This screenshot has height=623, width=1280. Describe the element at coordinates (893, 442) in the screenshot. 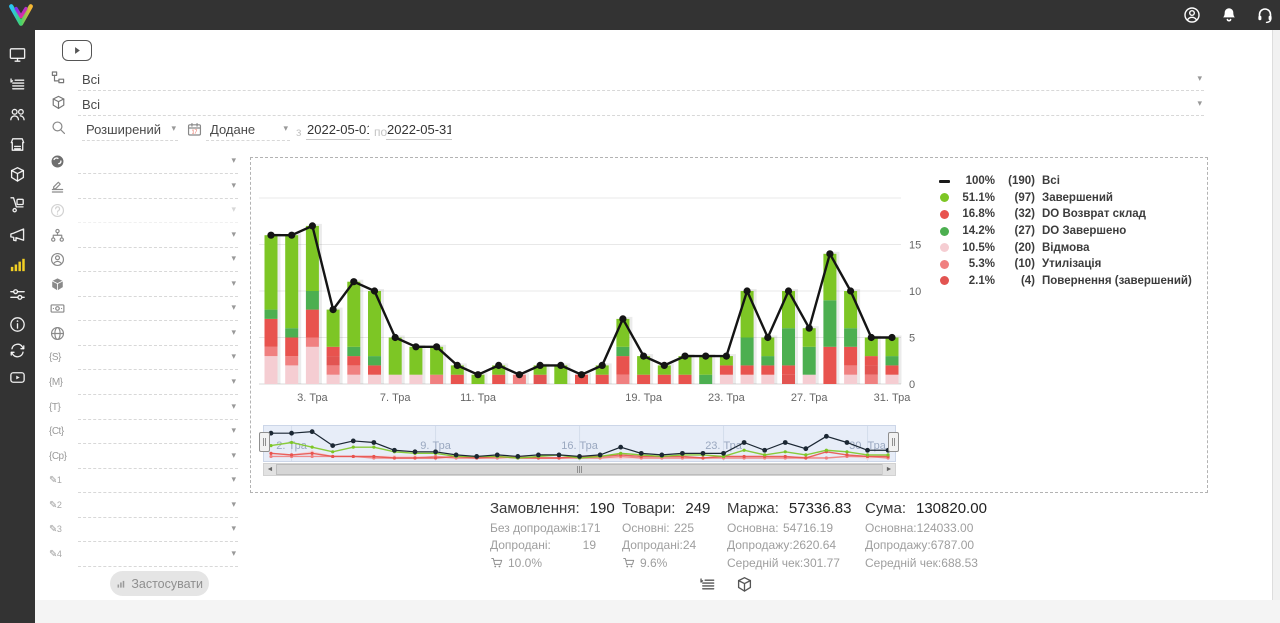

I see `navigator-right-handle` at that location.